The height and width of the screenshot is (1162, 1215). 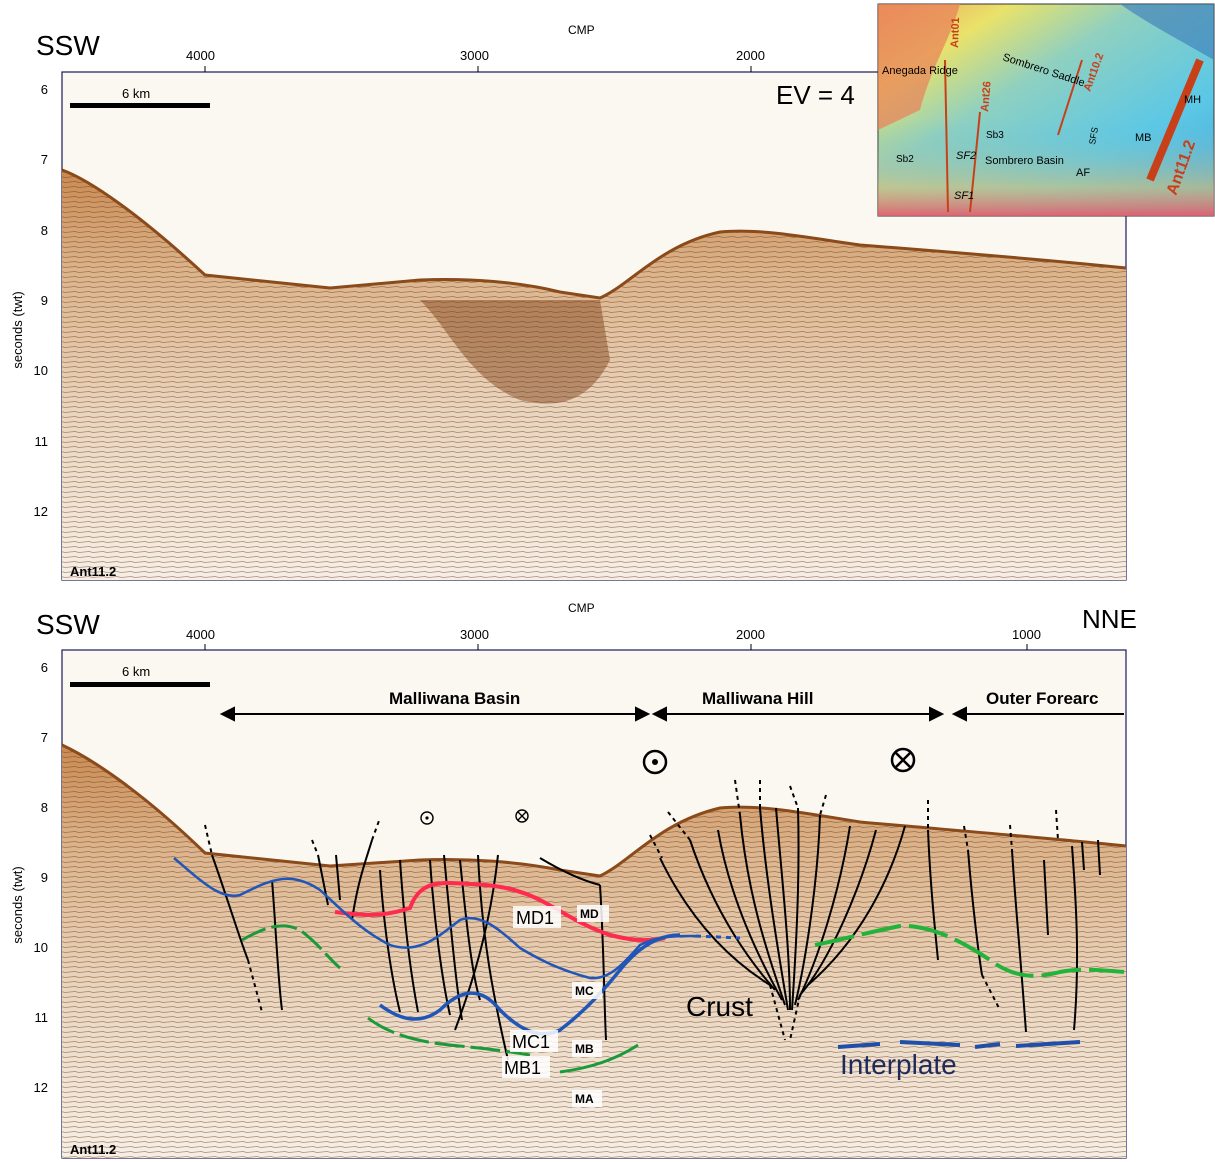 I want to click on label-mc: MC, so click(x=584, y=991).